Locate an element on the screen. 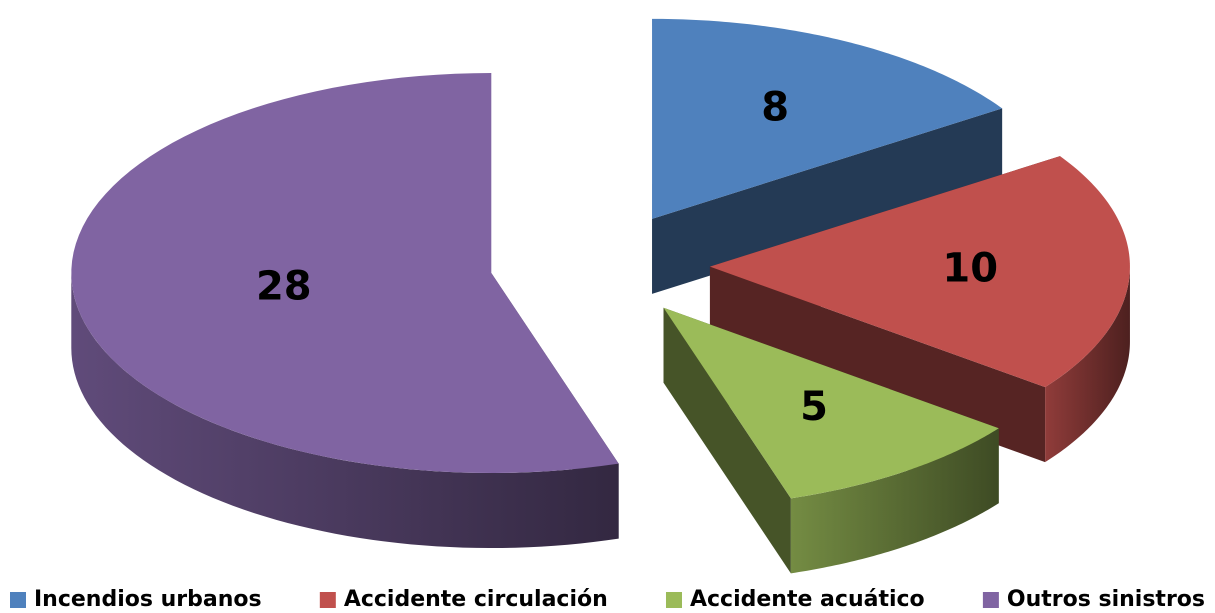 This screenshot has width=1215, height=613. legend-label: Outros sinistros is located at coordinates (1106, 599).